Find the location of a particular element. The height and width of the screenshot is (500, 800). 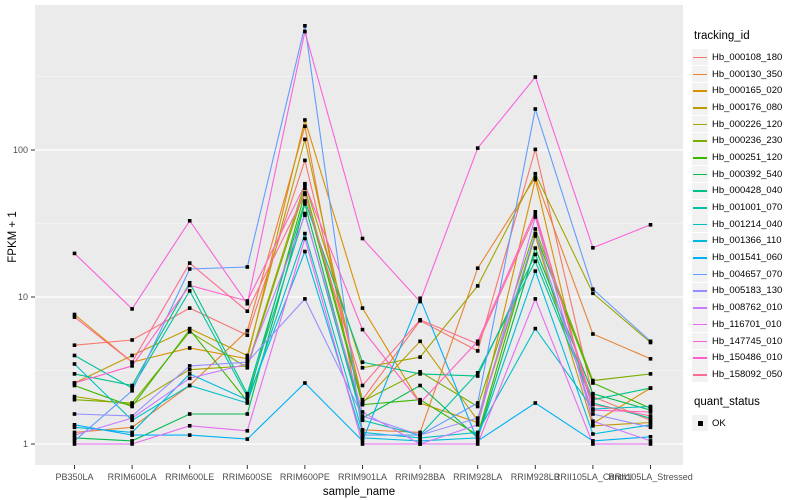

legend-item-label: OK is located at coordinates (719, 423).